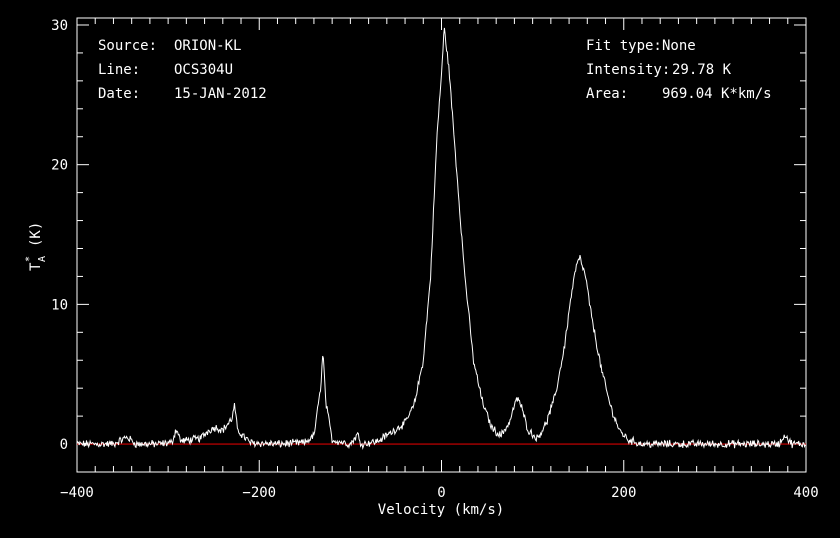  I want to click on x-tick-label: −400, so click(77, 493).